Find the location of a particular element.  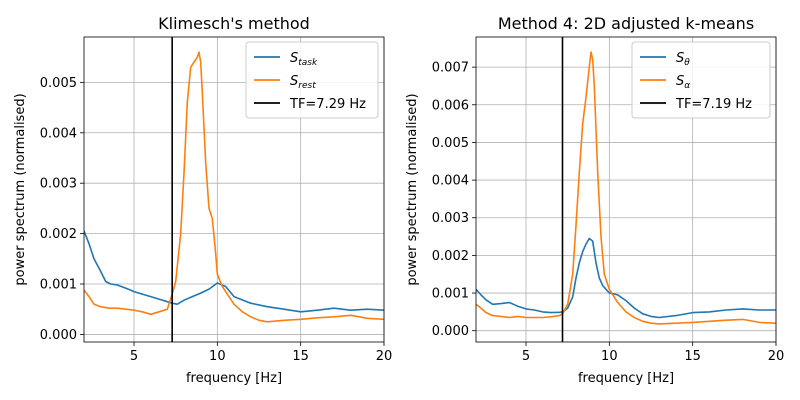

legend-label-s-alpha: Sα is located at coordinates (683, 82).